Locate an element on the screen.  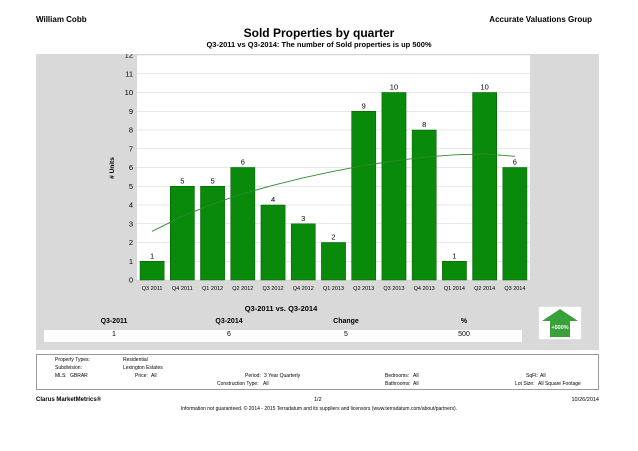
construction-type-label: Construction Type: is located at coordinates (238, 384).